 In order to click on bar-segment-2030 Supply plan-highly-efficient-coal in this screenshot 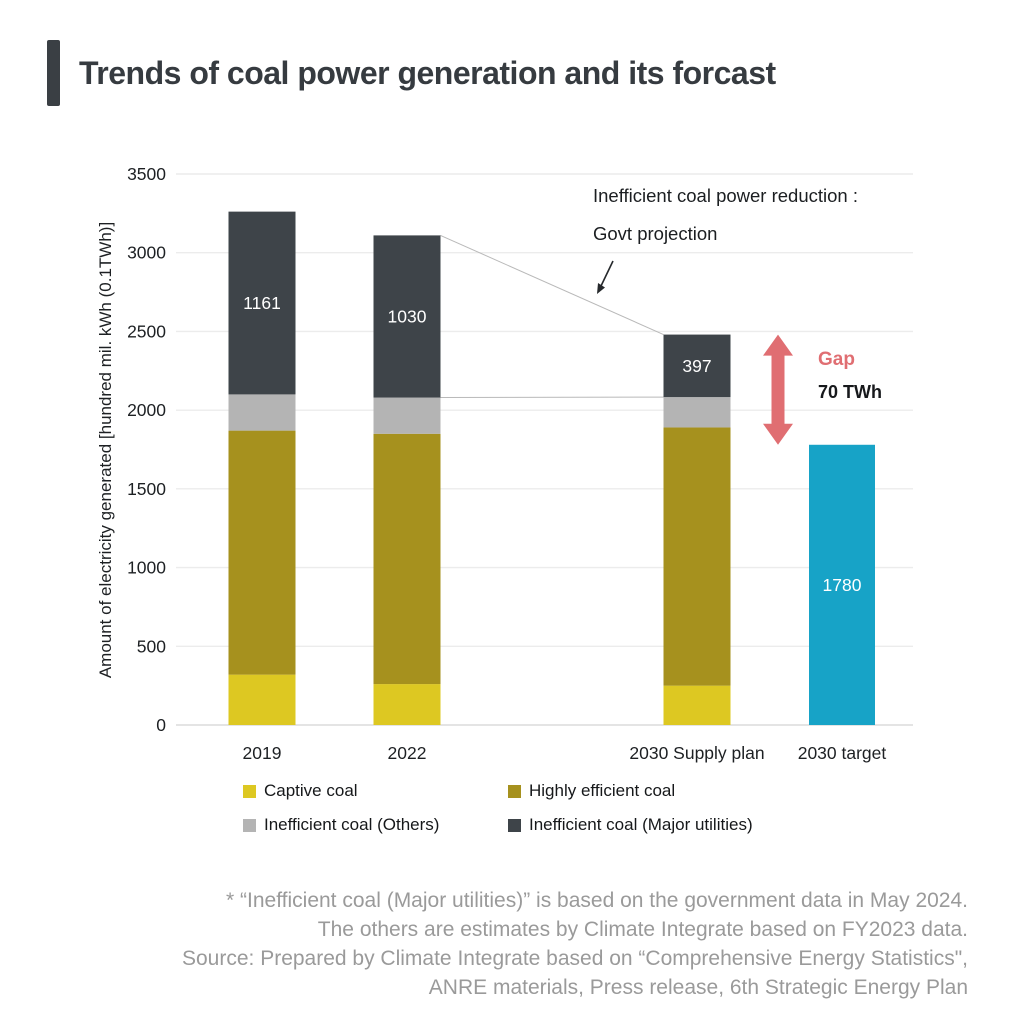, I will do `click(697, 556)`.